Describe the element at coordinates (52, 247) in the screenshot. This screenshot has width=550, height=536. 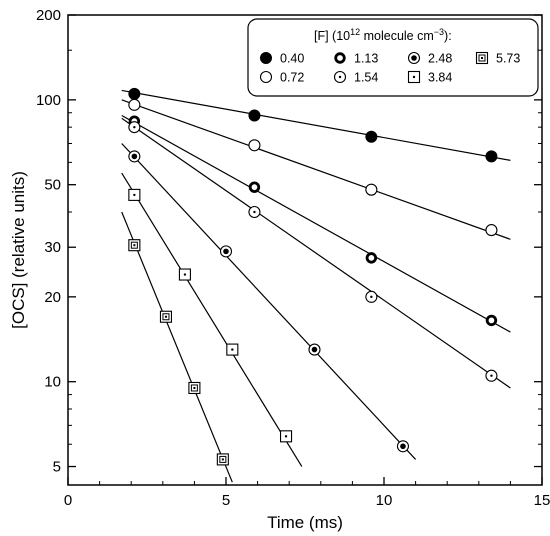
I see `y-tick-label: 30` at that location.